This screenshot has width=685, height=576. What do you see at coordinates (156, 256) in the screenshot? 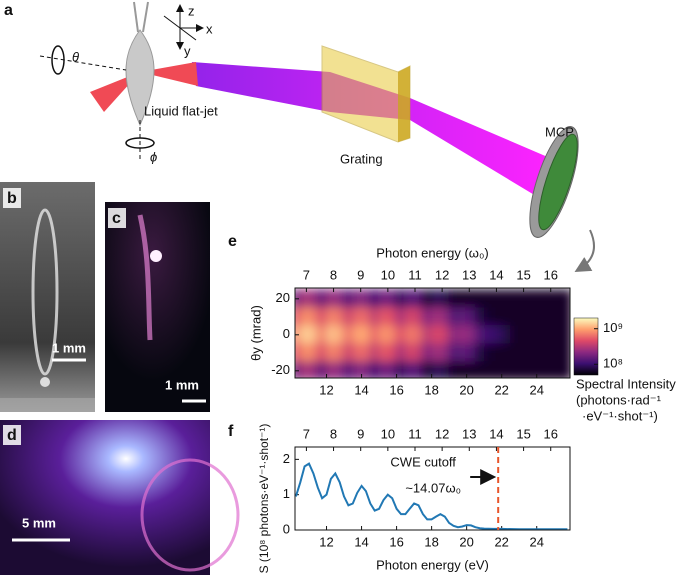
I see `hot-spot` at bounding box center [156, 256].